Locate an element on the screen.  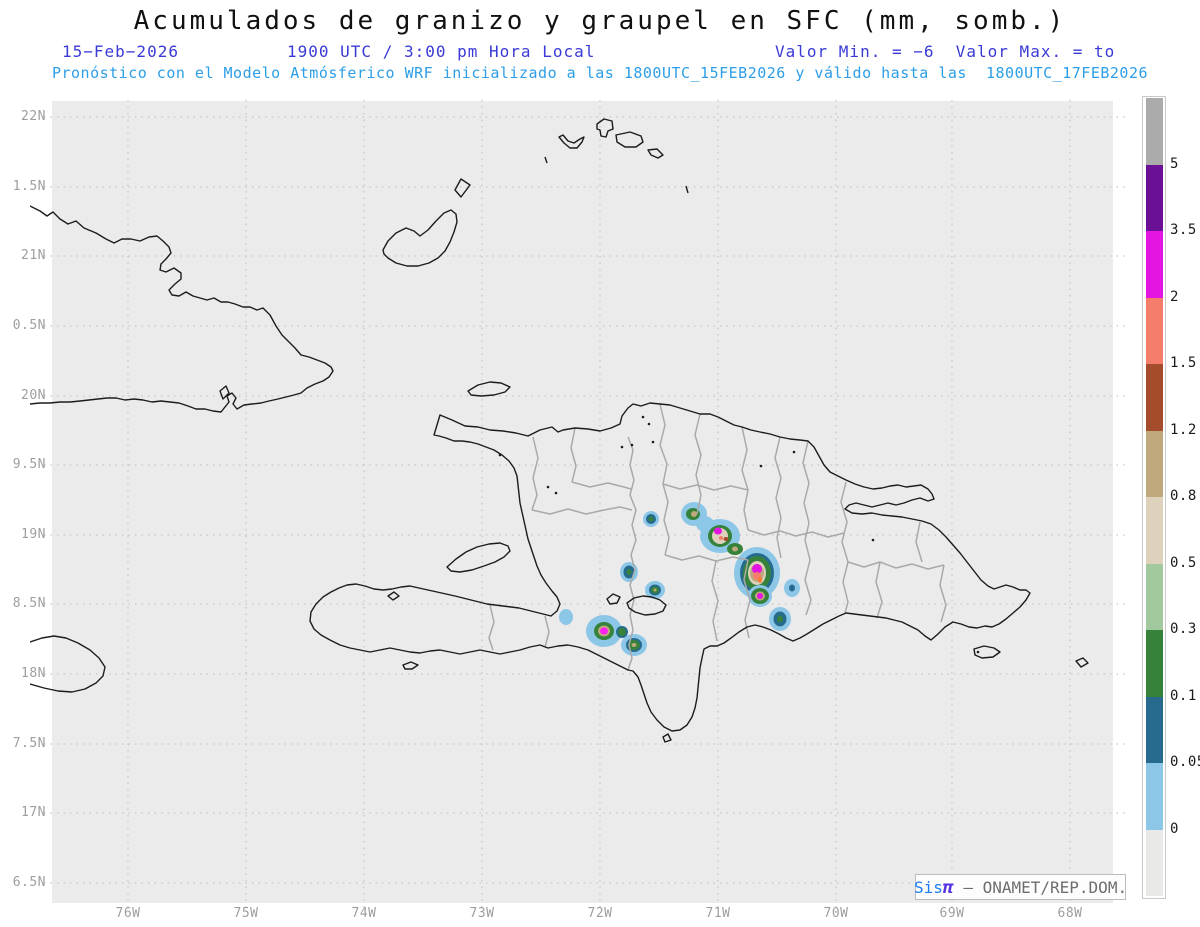
coast-tortue is located at coordinates (489, 389).